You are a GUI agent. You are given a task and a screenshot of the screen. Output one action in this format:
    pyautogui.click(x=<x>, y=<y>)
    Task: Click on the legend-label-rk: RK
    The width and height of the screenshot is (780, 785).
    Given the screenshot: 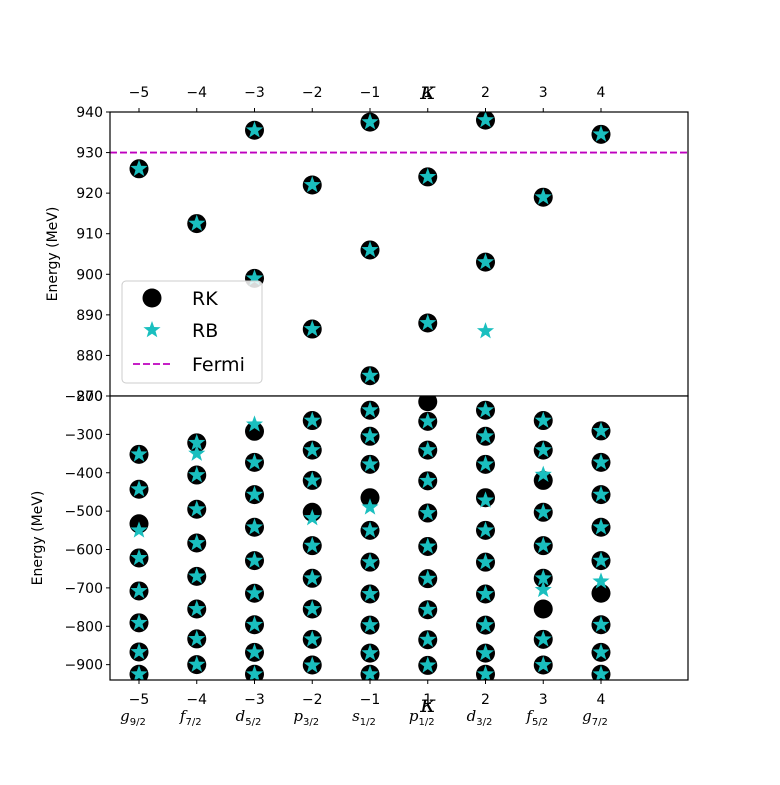 What is the action you would take?
    pyautogui.click(x=205, y=299)
    